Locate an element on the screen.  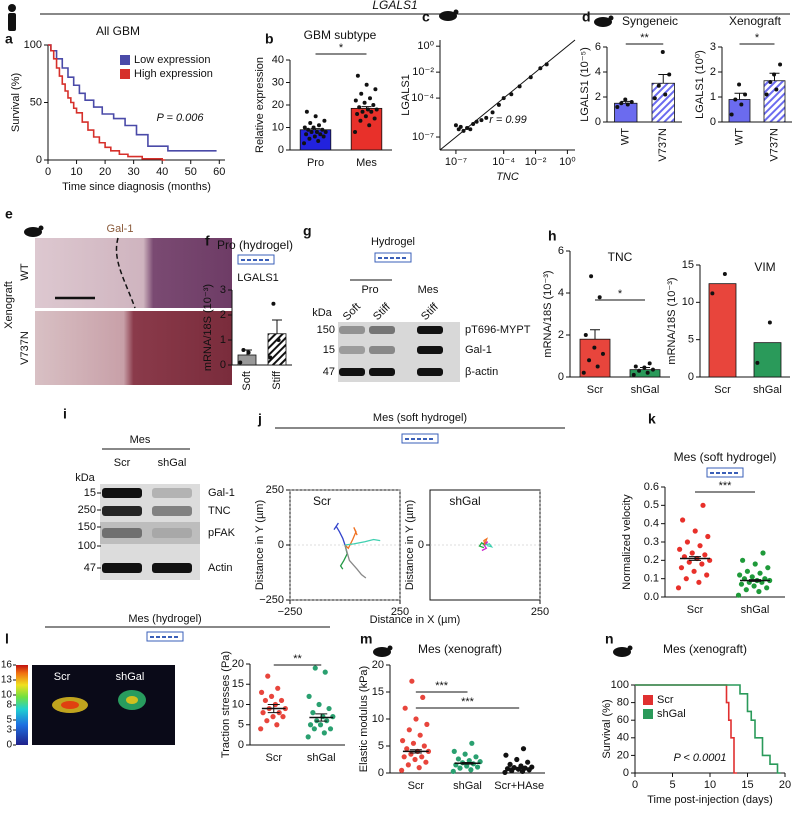
panel-label: e is located at coordinates (9, 214).